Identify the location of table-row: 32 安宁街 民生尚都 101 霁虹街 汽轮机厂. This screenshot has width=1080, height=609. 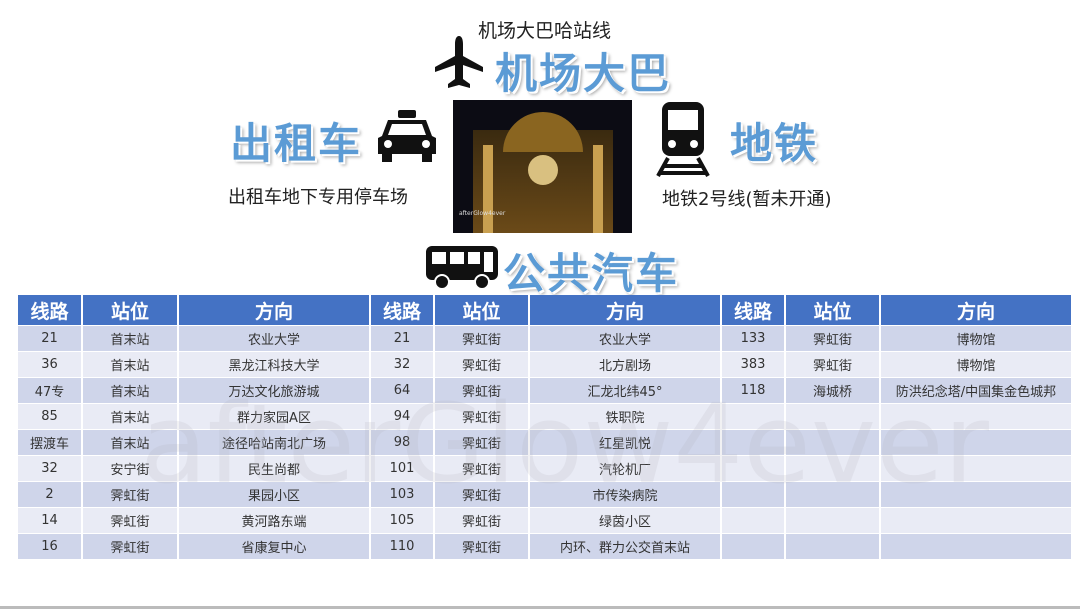
(545, 468).